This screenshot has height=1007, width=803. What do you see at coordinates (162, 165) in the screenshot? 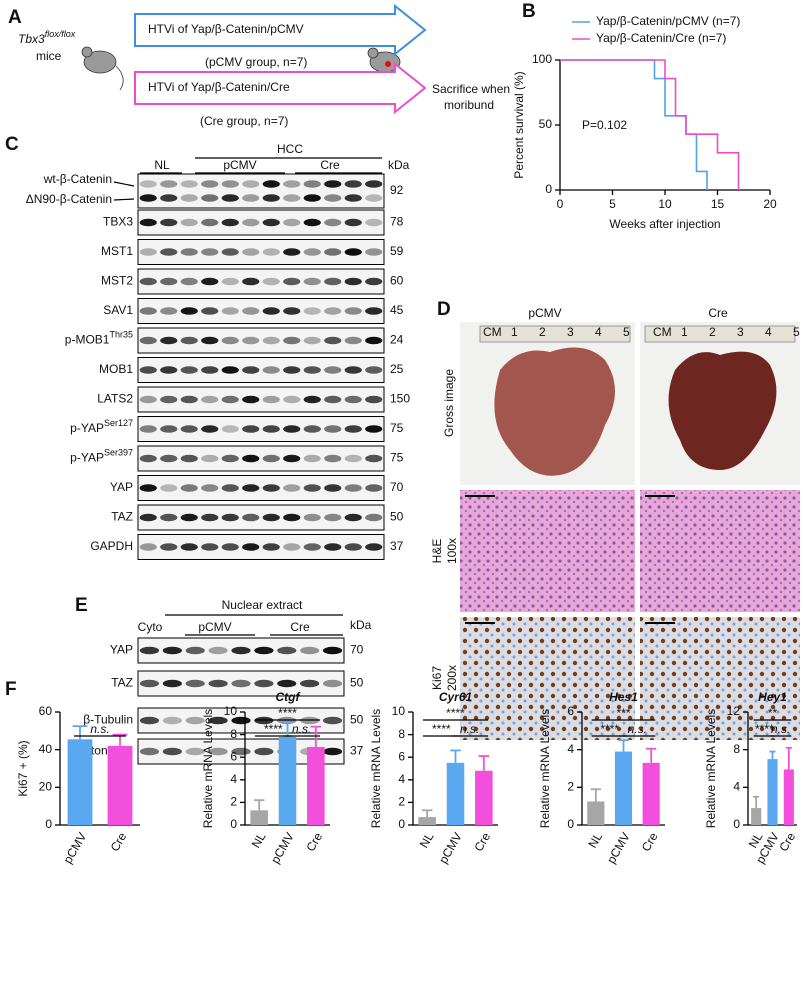
I see `group-label: NL` at bounding box center [162, 165].